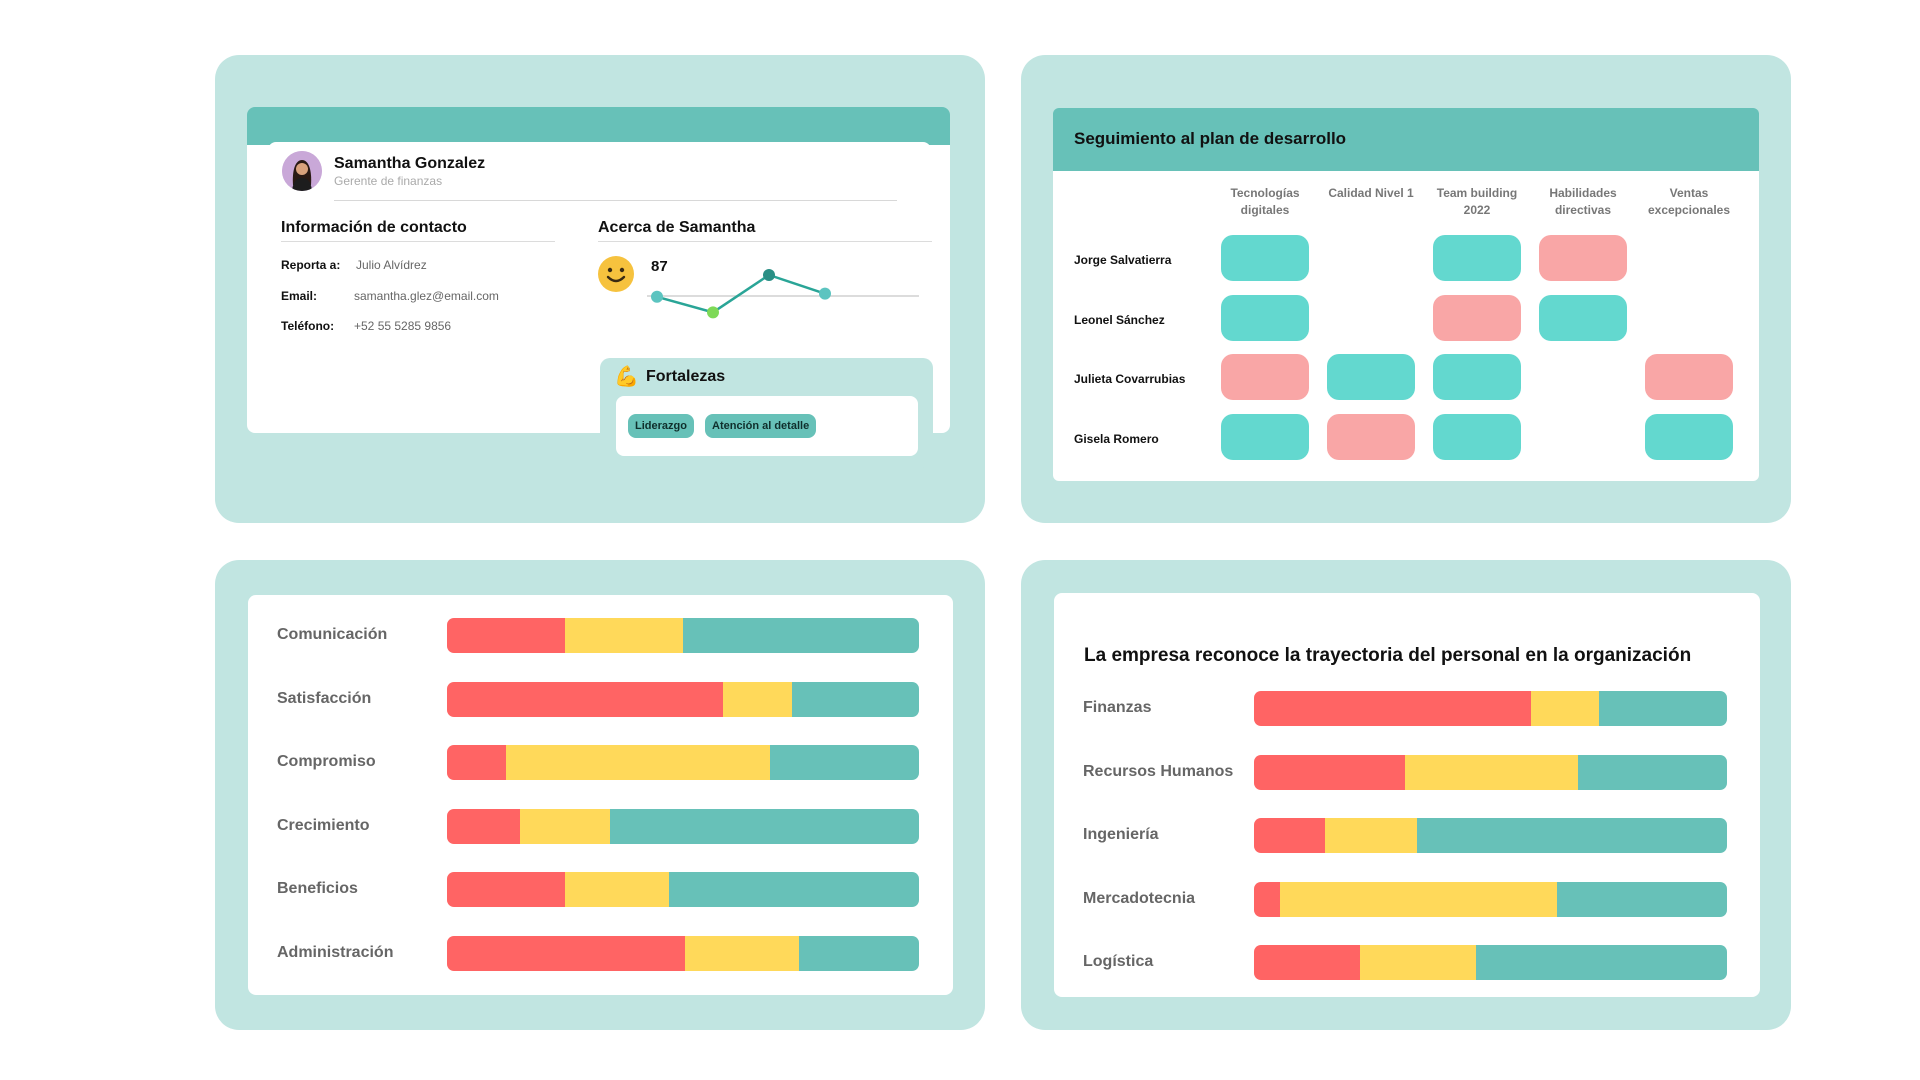  Describe the element at coordinates (1158, 771) in the screenshot. I see `department-label: Recursos Humanos` at that location.